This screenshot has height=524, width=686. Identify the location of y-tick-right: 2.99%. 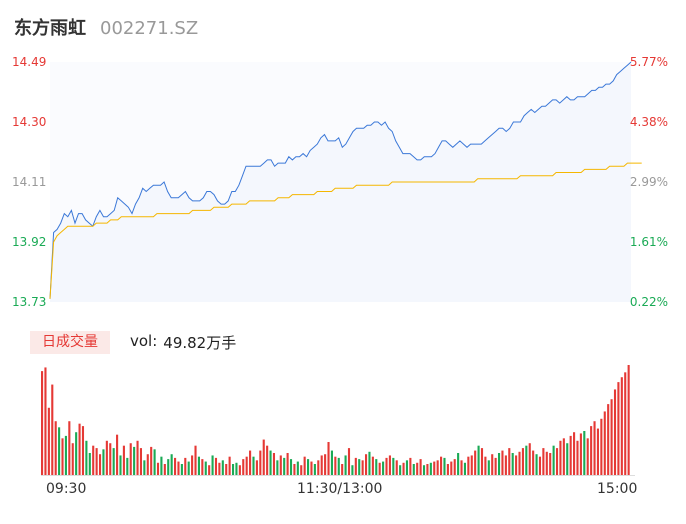
(649, 182).